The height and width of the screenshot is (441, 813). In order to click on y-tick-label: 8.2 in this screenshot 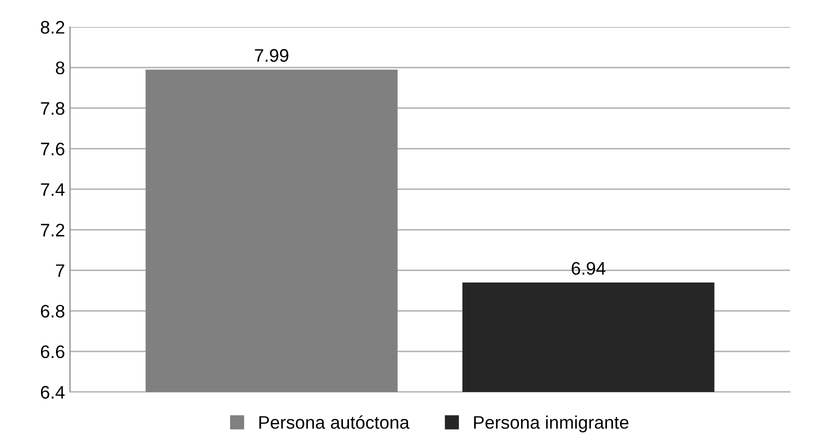, I will do `click(52, 27)`.